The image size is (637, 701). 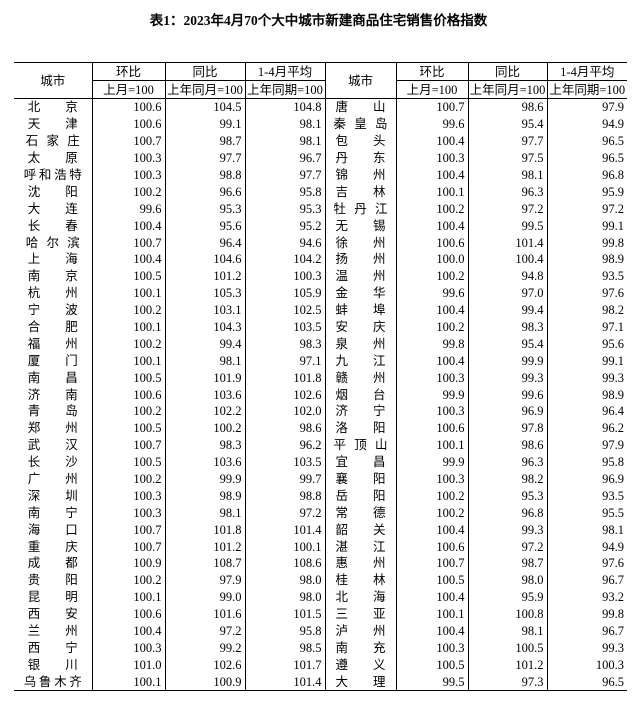 What do you see at coordinates (204, 462) in the screenshot?
I see `yoy-value: 103.6` at bounding box center [204, 462].